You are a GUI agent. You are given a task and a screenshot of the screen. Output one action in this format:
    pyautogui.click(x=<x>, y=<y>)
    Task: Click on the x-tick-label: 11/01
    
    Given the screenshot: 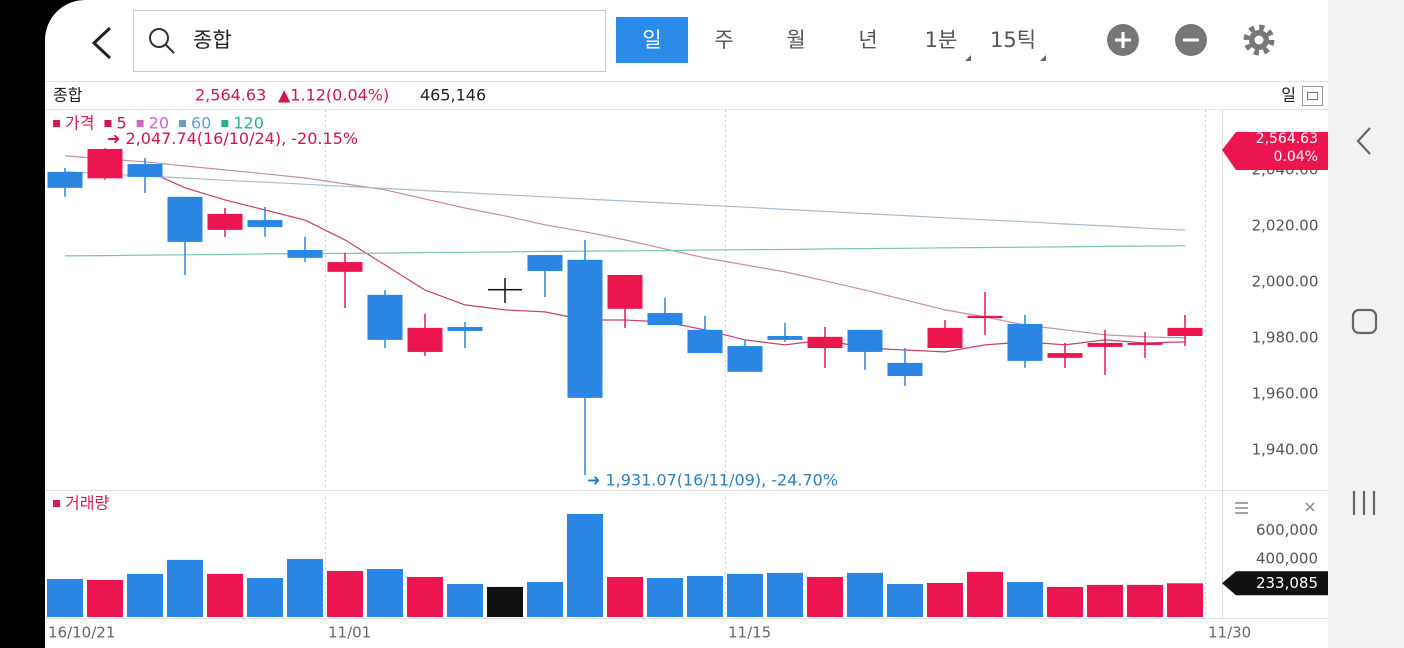 What is the action you would take?
    pyautogui.click(x=349, y=633)
    